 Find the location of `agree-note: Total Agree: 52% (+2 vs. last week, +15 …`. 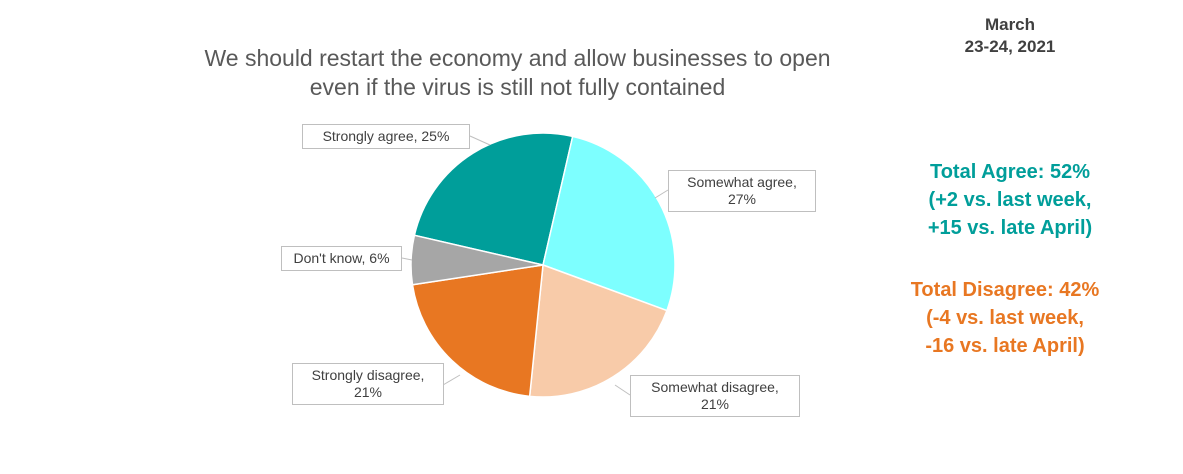

agree-note: Total Agree: 52% (+2 vs. last week, +15 … is located at coordinates (1010, 200).